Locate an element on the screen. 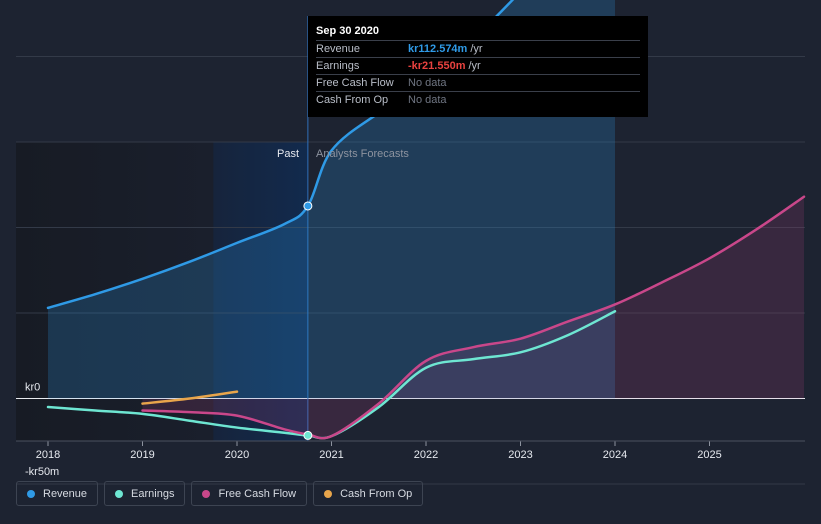 The height and width of the screenshot is (524, 821). x-tick-label: 2020 is located at coordinates (237, 455).